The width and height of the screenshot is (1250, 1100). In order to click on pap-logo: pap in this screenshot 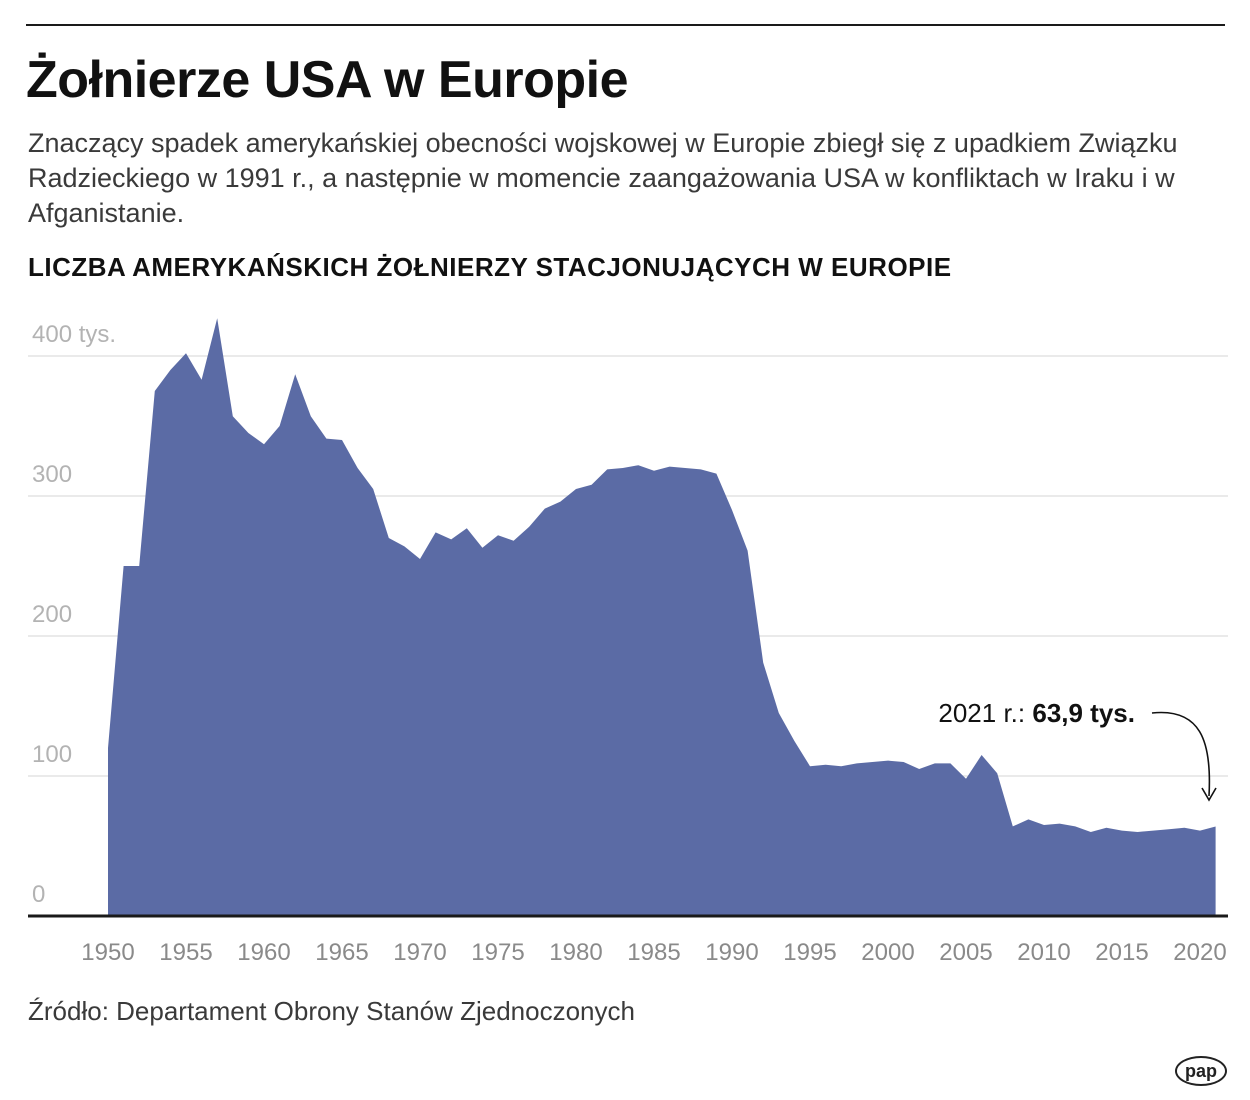, I will do `click(1201, 1071)`.